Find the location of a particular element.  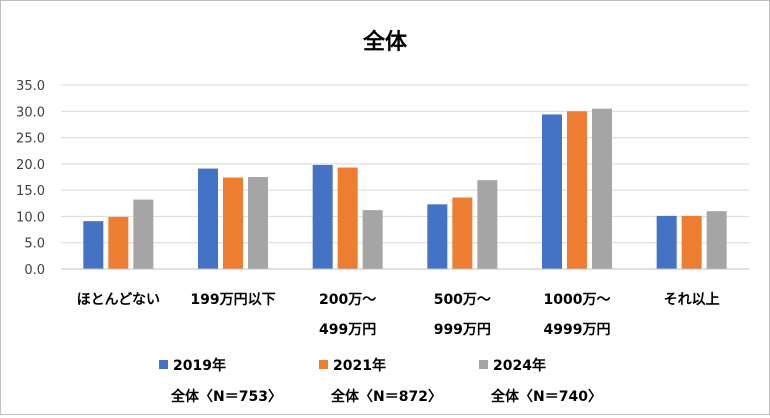

x-tick-label: 999万円 is located at coordinates (462, 330).